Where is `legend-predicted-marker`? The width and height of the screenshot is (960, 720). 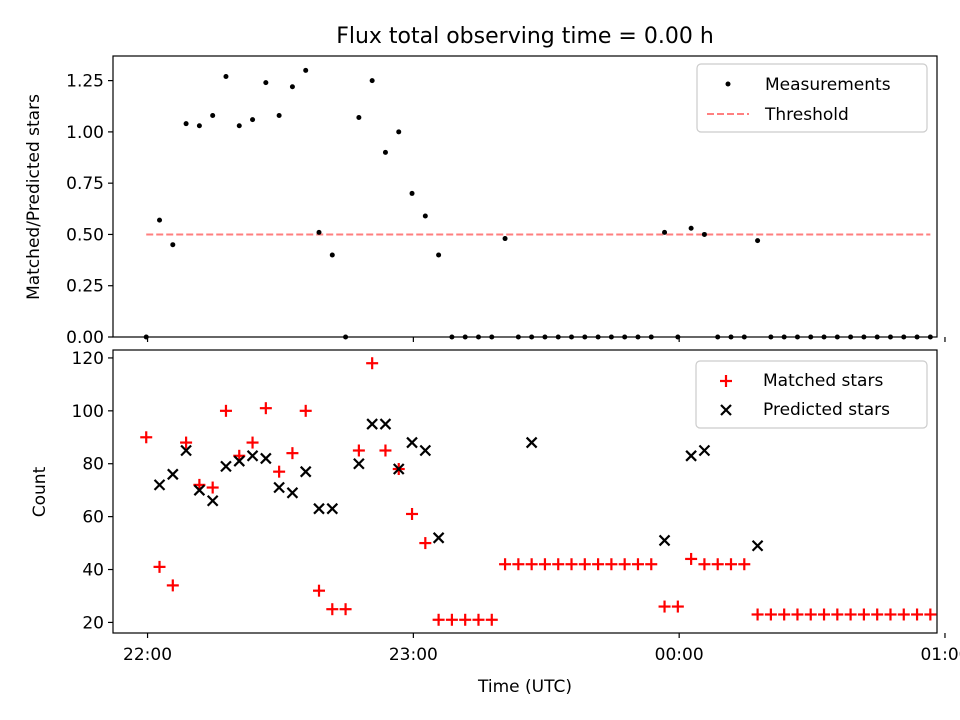
legend-predicted-marker is located at coordinates (726, 410).